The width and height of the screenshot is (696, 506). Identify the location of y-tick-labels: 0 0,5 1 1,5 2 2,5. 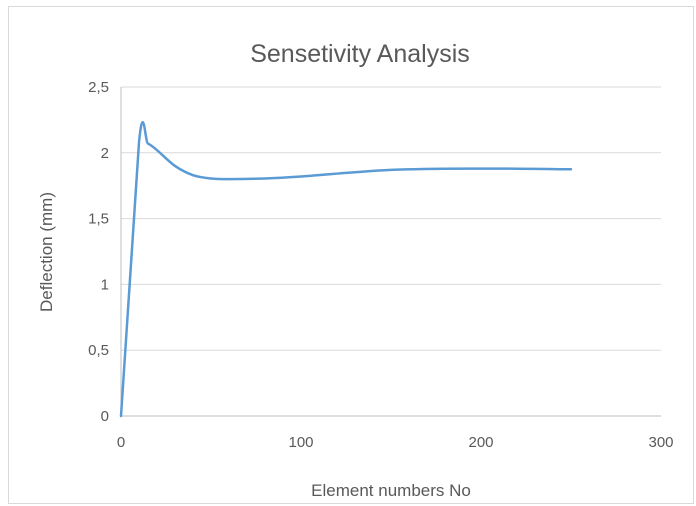
(98, 252).